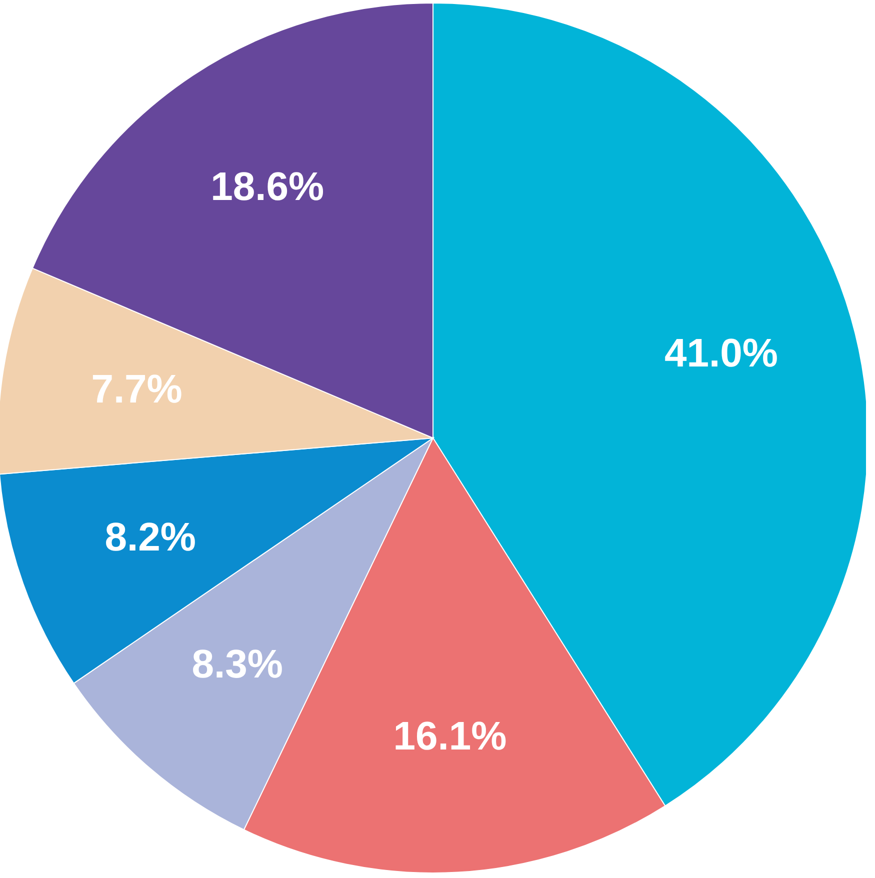  What do you see at coordinates (237, 664) in the screenshot?
I see `data-label: 8.3%` at bounding box center [237, 664].